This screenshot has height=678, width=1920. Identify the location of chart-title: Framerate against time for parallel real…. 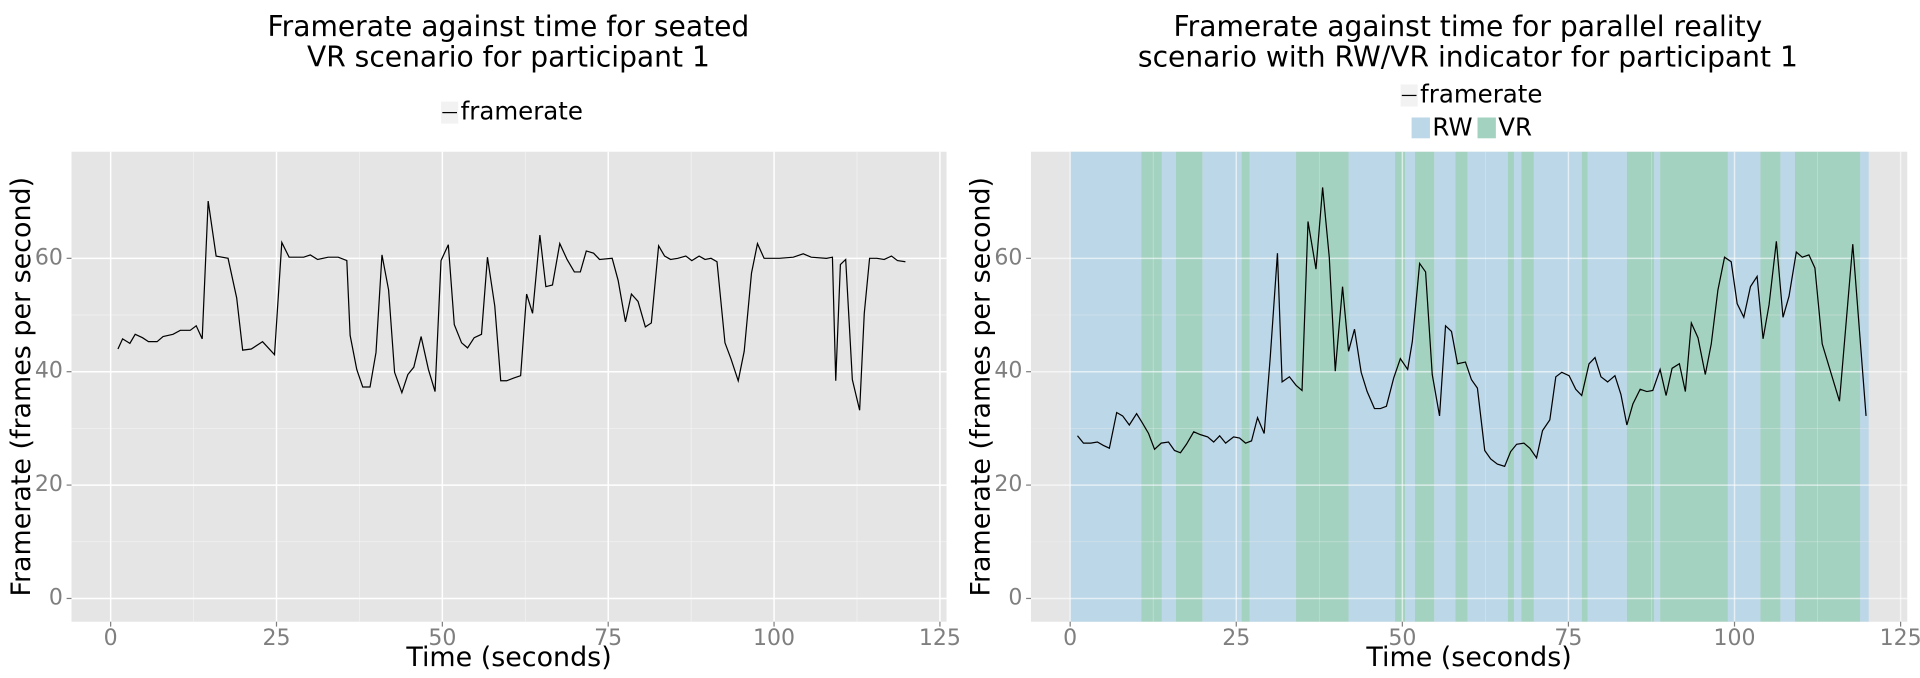
(1468, 26).